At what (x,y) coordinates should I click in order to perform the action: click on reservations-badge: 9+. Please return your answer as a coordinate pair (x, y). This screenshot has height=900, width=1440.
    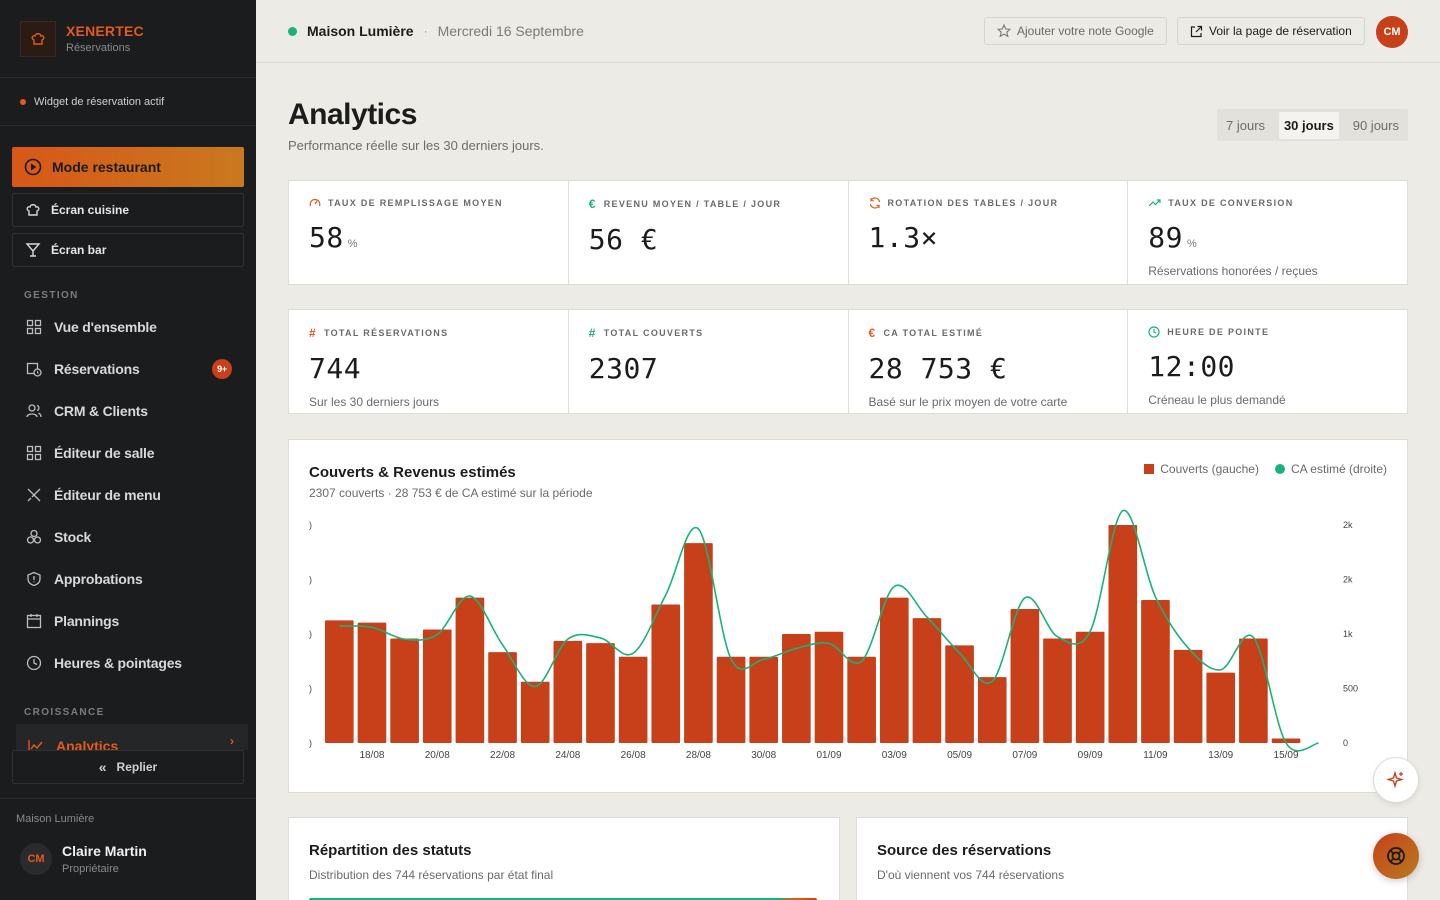
    Looking at the image, I should click on (222, 369).